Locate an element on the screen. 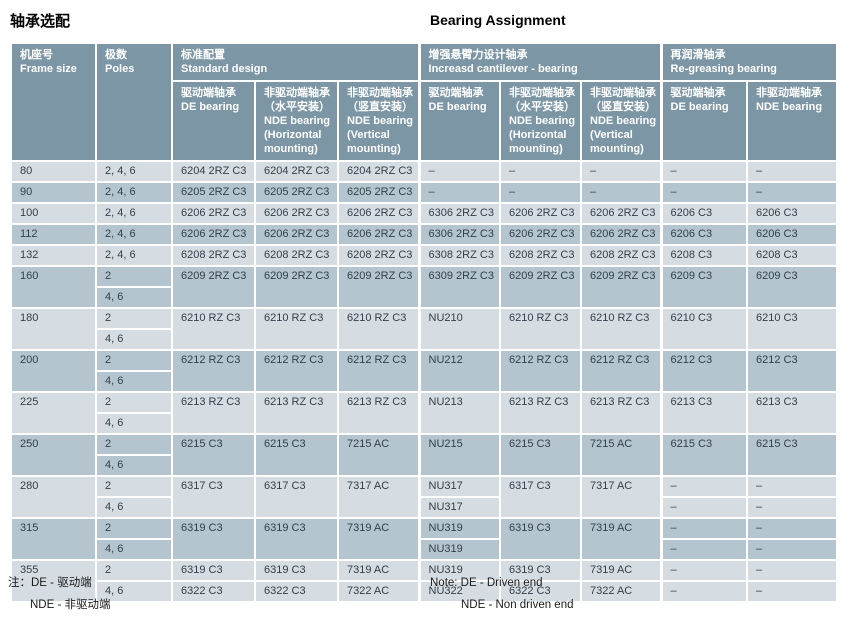 This screenshot has width=844, height=628. cell-cantilever-de: NU215 is located at coordinates (459, 455).